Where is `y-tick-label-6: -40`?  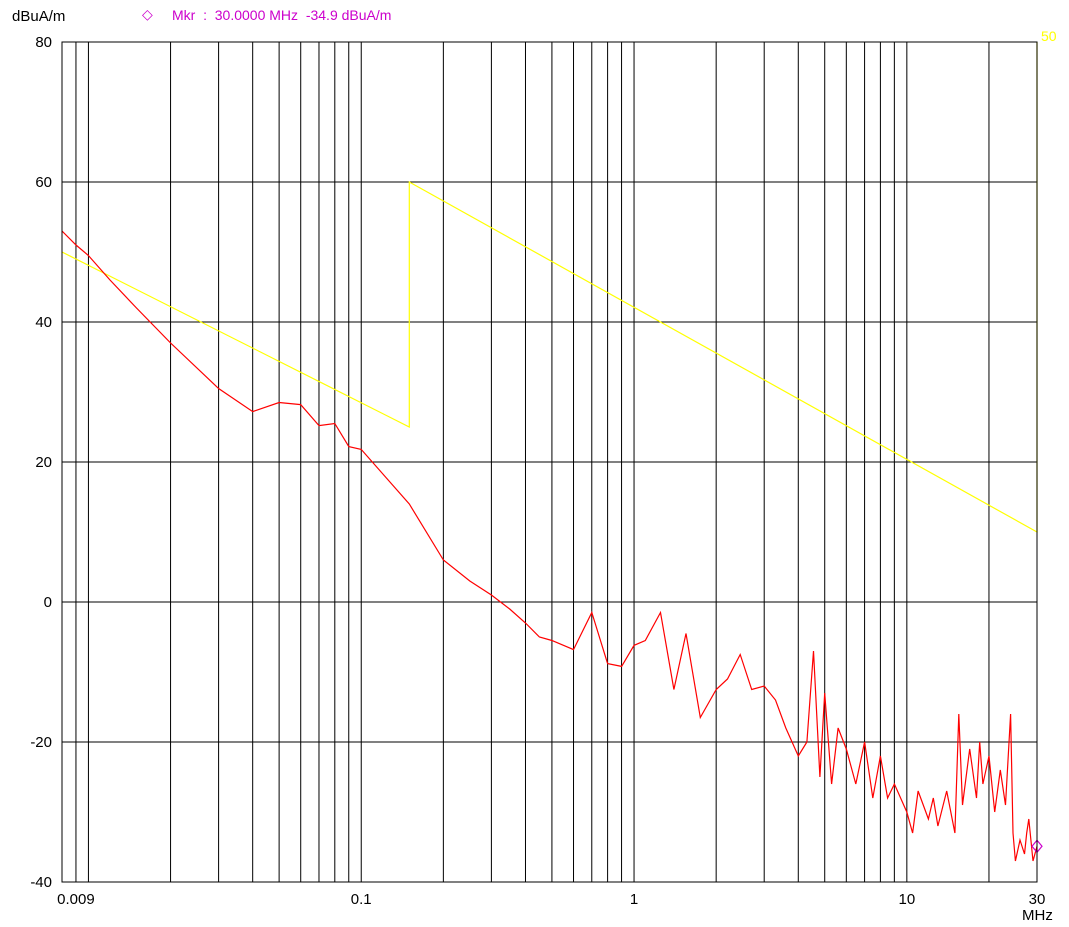 y-tick-label-6: -40 is located at coordinates (41, 882).